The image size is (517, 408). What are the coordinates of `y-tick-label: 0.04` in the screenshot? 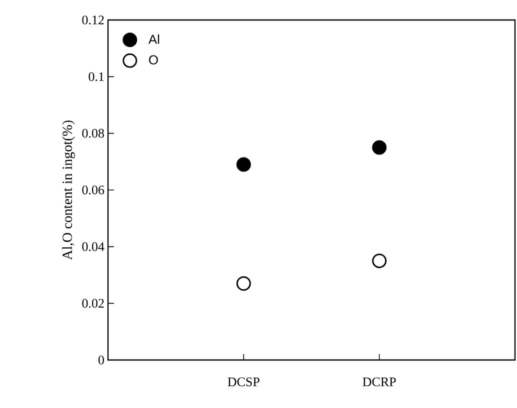 It's located at (93, 247).